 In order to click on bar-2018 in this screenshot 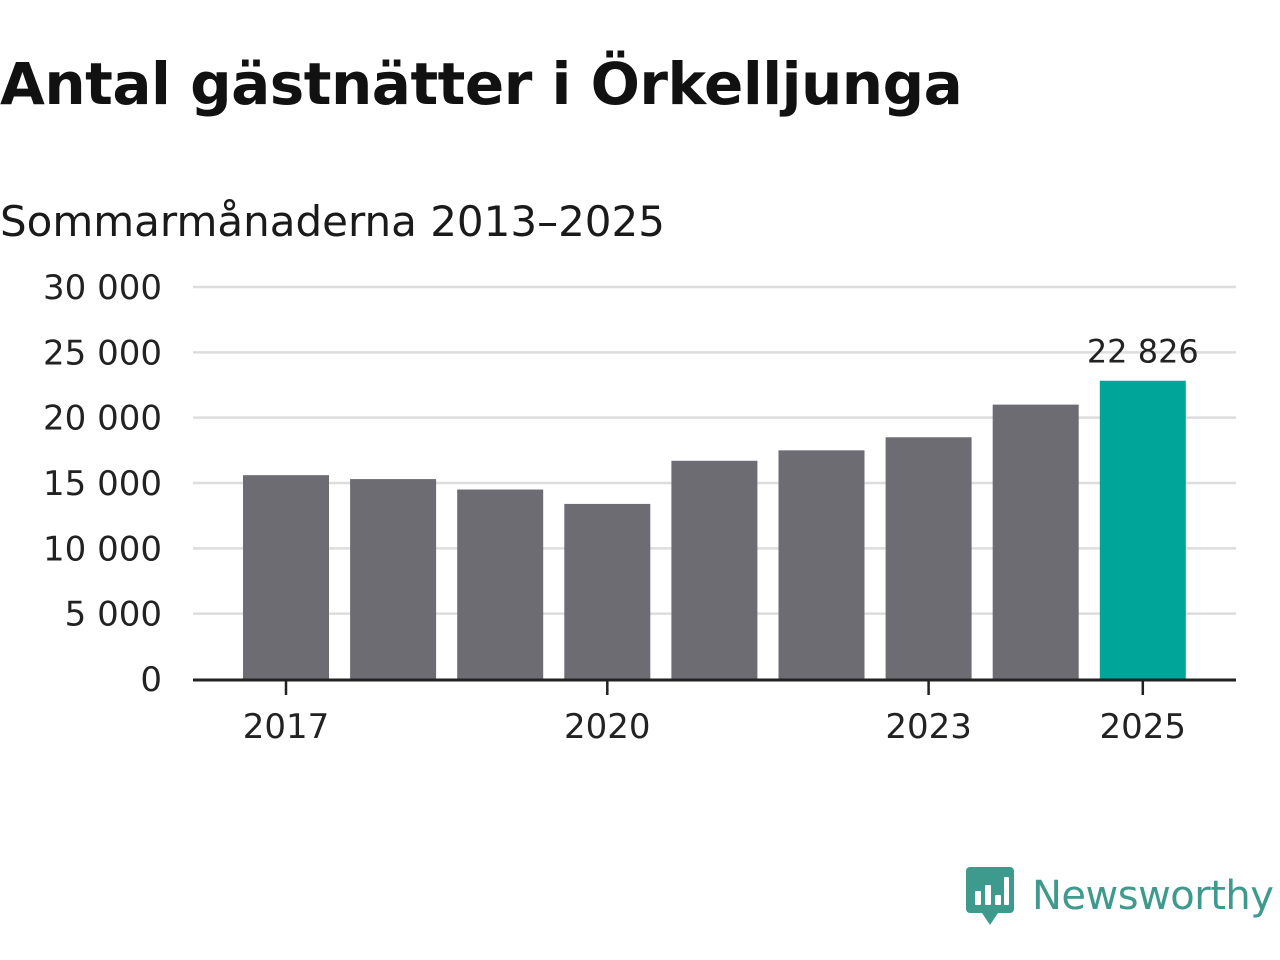, I will do `click(393, 579)`.